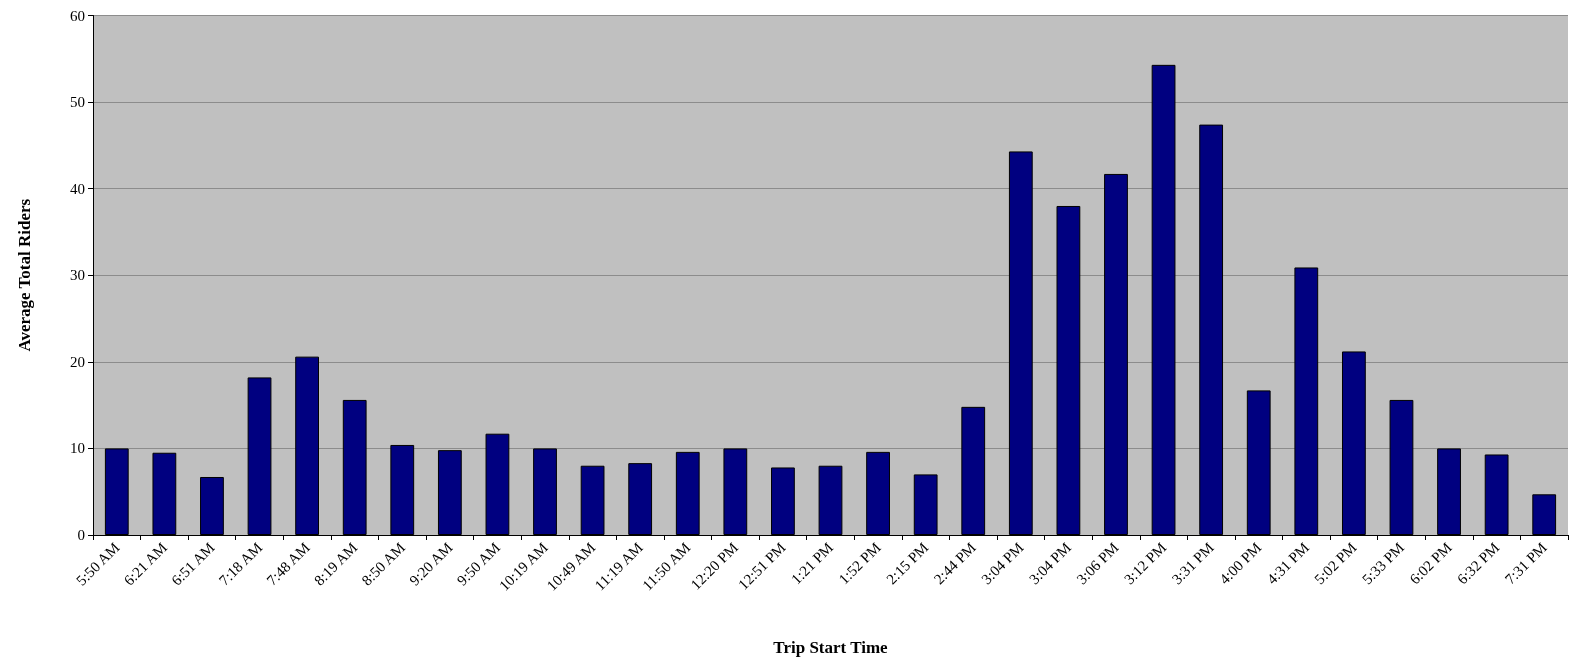 The height and width of the screenshot is (669, 1579). I want to click on x-tick-label: 9:20 AM, so click(431, 564).